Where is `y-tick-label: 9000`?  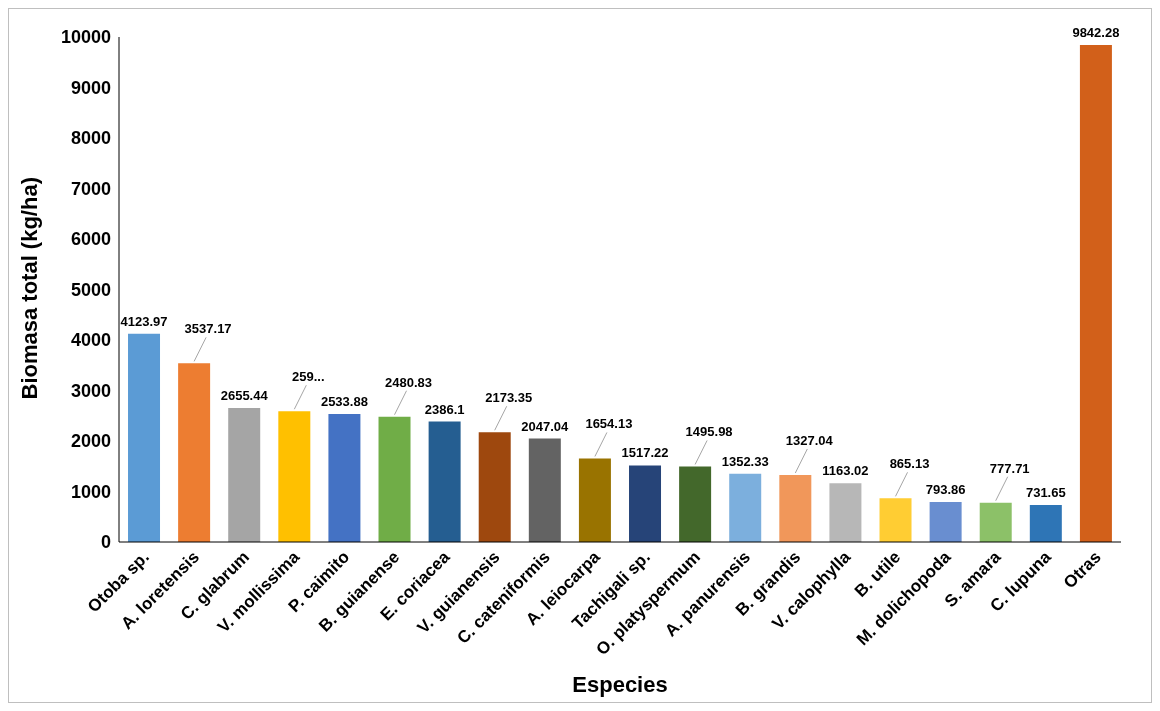 y-tick-label: 9000 is located at coordinates (90, 87).